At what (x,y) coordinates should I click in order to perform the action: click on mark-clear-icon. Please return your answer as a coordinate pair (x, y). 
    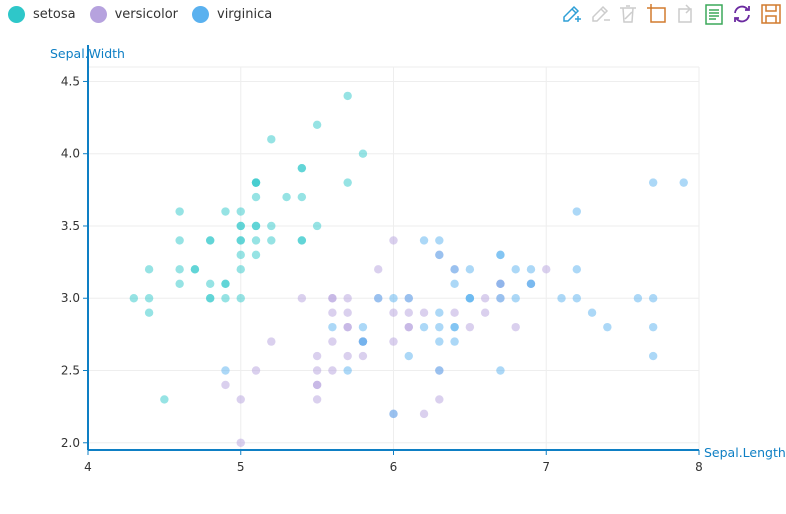
    Looking at the image, I should click on (628, 14).